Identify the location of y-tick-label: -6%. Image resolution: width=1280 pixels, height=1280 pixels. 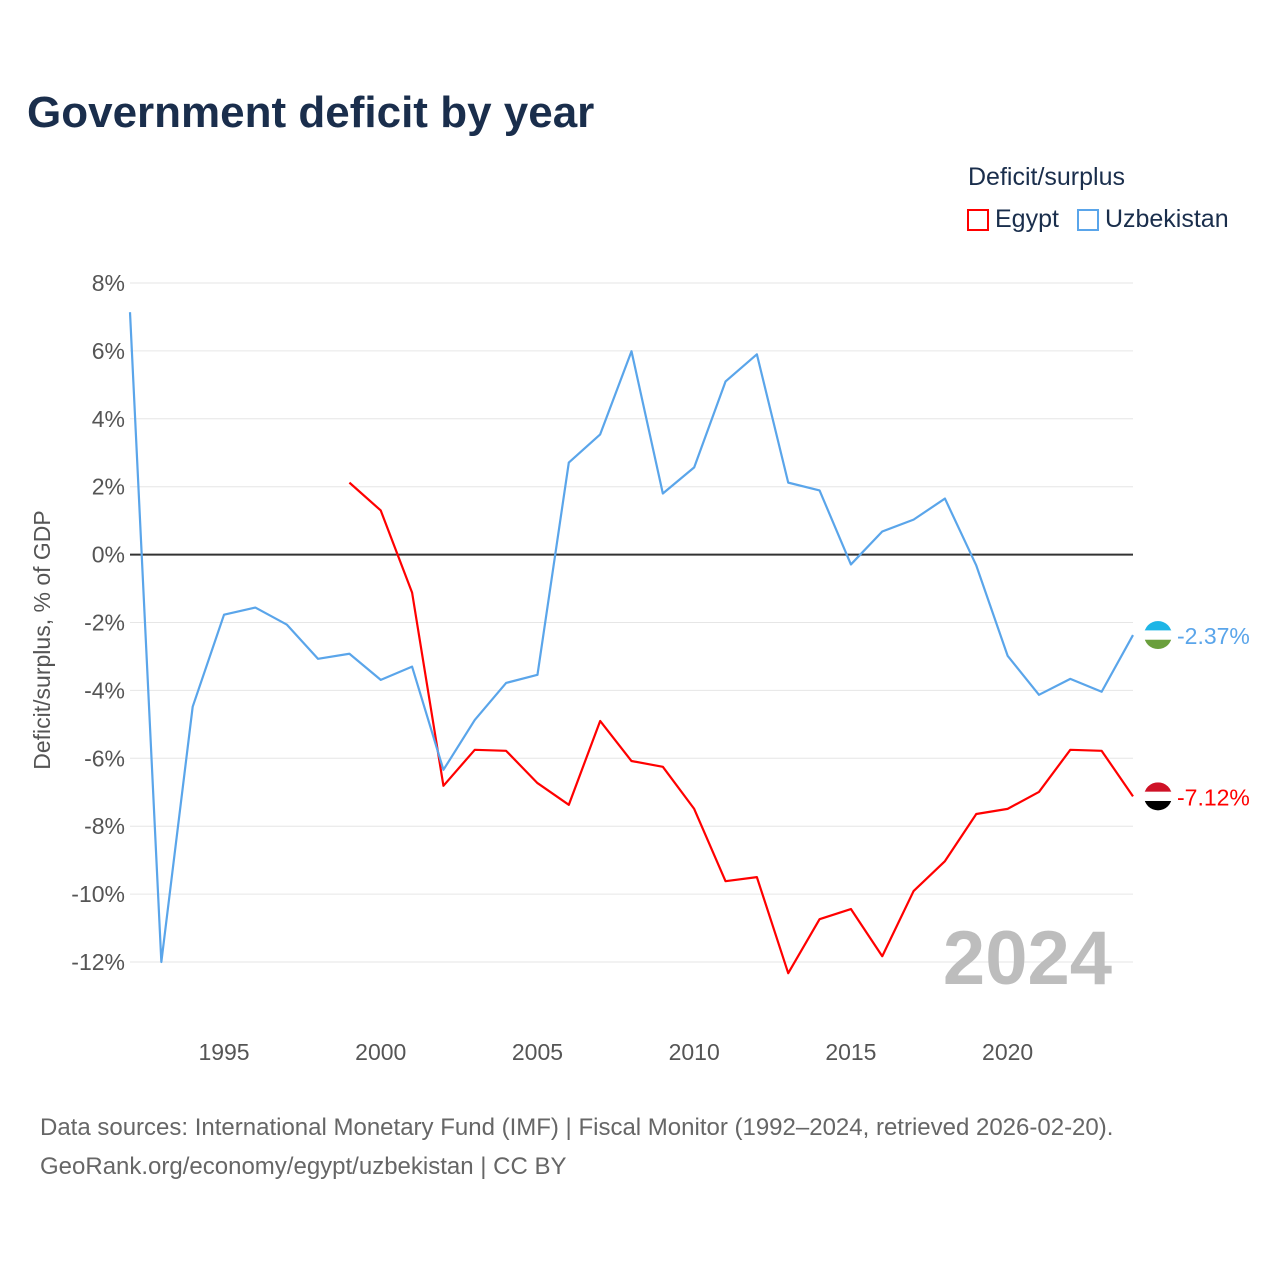
(104, 758).